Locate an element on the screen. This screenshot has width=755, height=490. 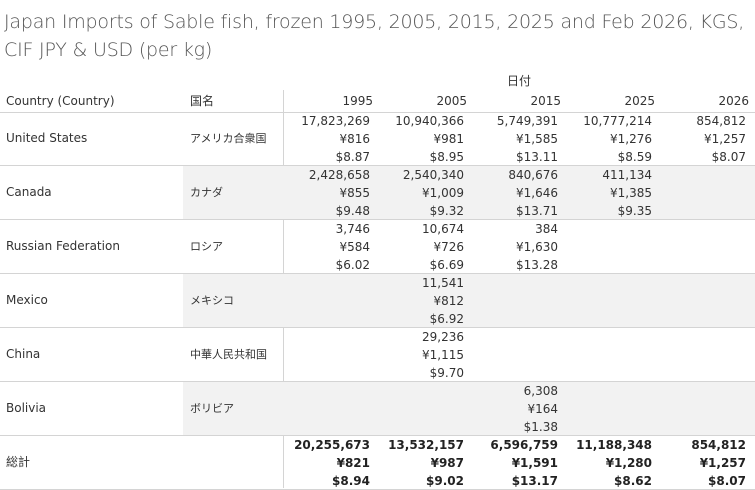
value-cell-2005 is located at coordinates (419, 409).